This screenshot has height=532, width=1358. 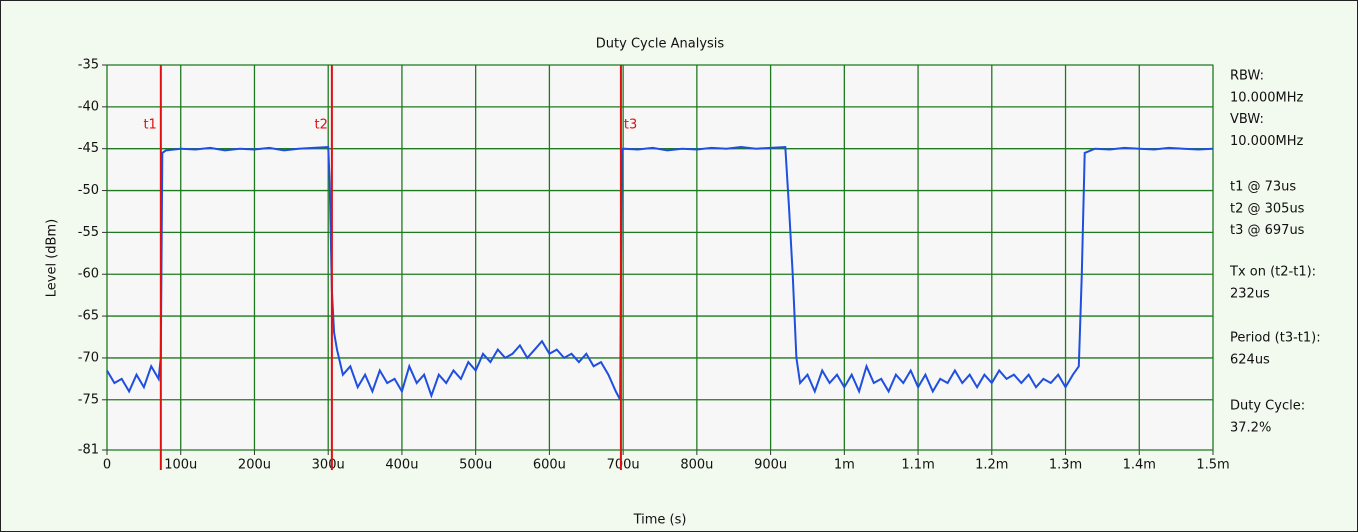 What do you see at coordinates (1065, 465) in the screenshot?
I see `x-tick-label: 1.3m` at bounding box center [1065, 465].